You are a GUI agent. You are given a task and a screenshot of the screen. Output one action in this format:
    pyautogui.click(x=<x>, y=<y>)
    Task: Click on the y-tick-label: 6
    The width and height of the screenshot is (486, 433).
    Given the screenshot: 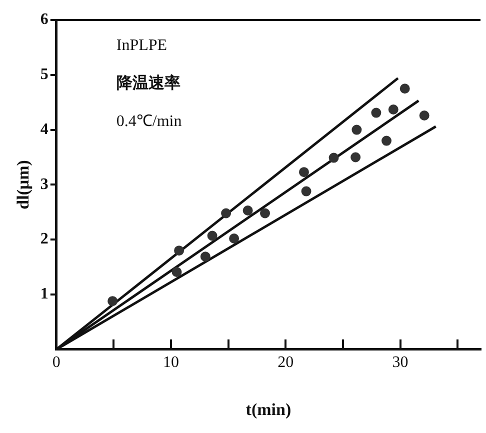 What is the action you would take?
    pyautogui.click(x=44, y=19)
    